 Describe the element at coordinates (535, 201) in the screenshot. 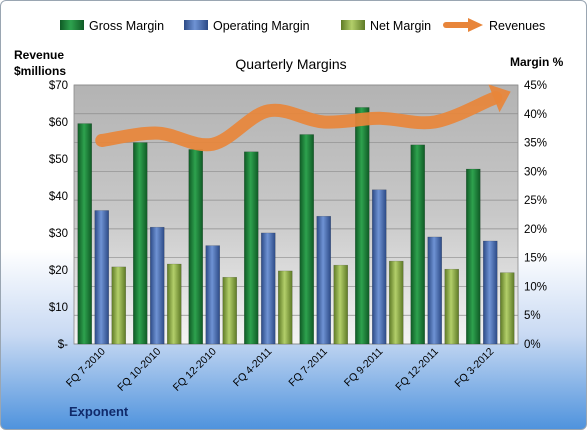

I see `y-right-tick-label: 25%` at that location.